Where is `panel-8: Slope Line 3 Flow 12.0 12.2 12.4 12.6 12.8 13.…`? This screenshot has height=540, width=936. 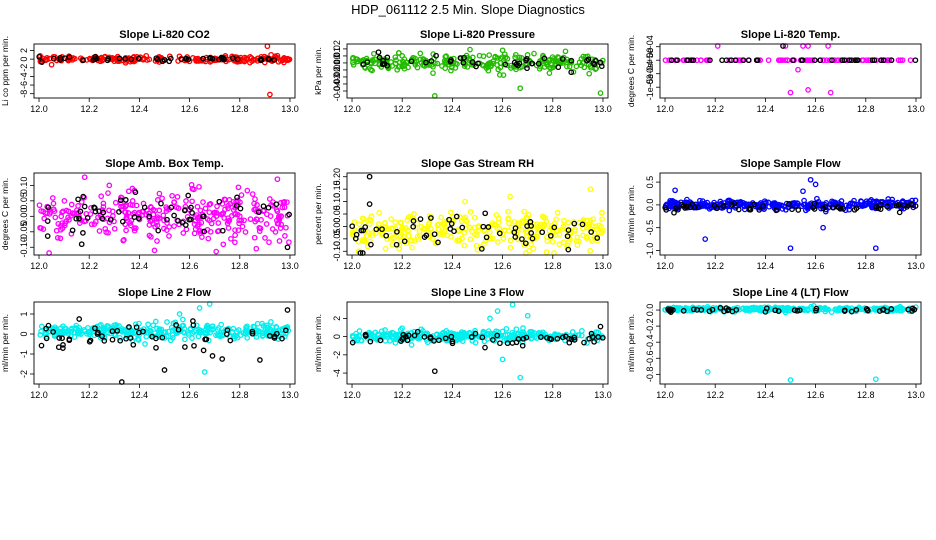 panel-8: Slope Line 3 Flow 12.0 12.2 12.4 12.6 12.8 13.… is located at coordinates (462, 343).